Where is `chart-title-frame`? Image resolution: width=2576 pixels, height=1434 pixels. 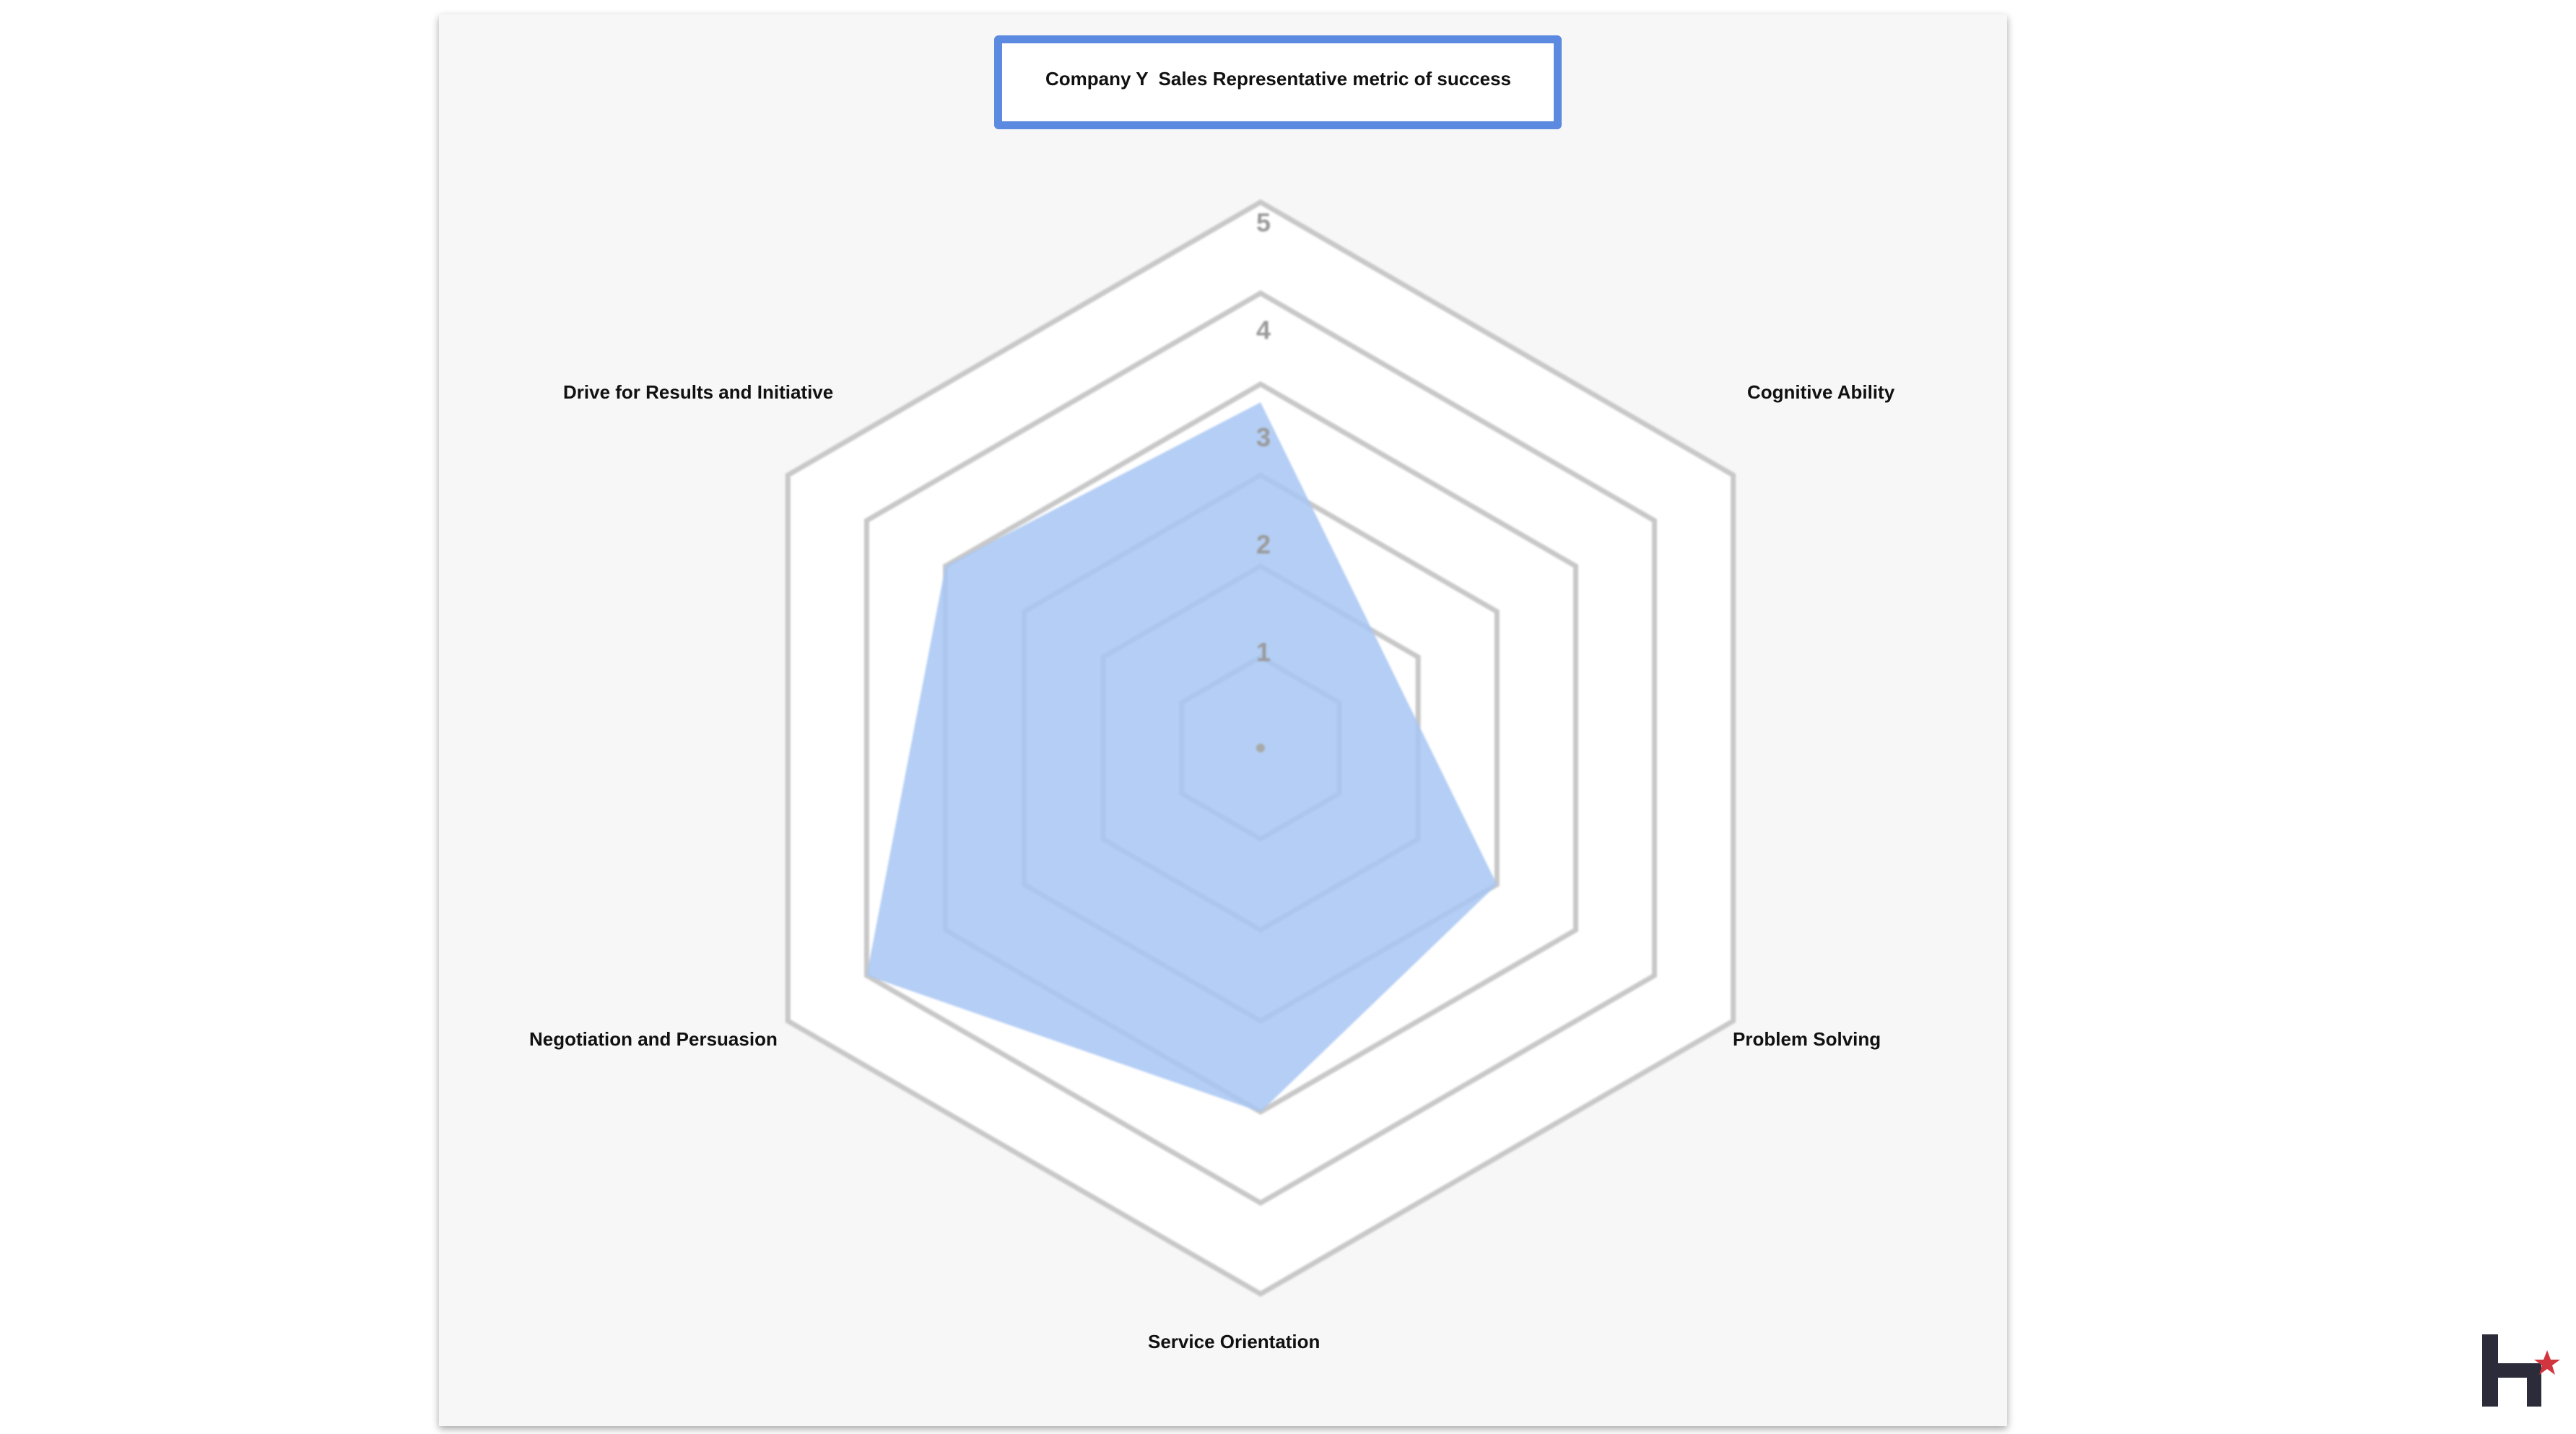
chart-title-frame is located at coordinates (1278, 82).